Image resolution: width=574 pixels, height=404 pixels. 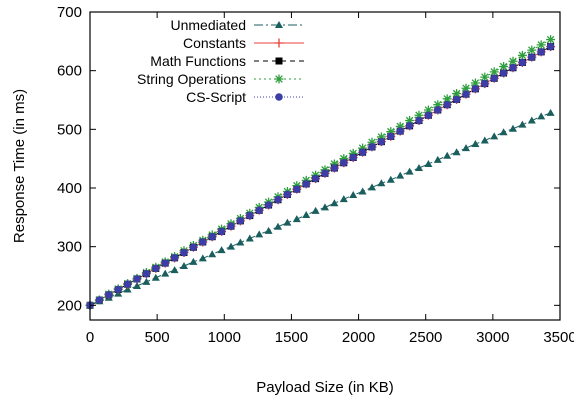 I want to click on x-tick-label: 1000, so click(x=224, y=337).